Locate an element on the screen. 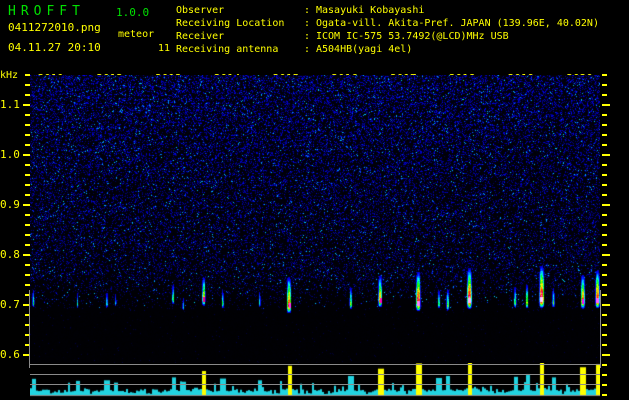 This screenshot has height=400, width=629. y-axis-tick-label: 1.0 is located at coordinates (10, 155).